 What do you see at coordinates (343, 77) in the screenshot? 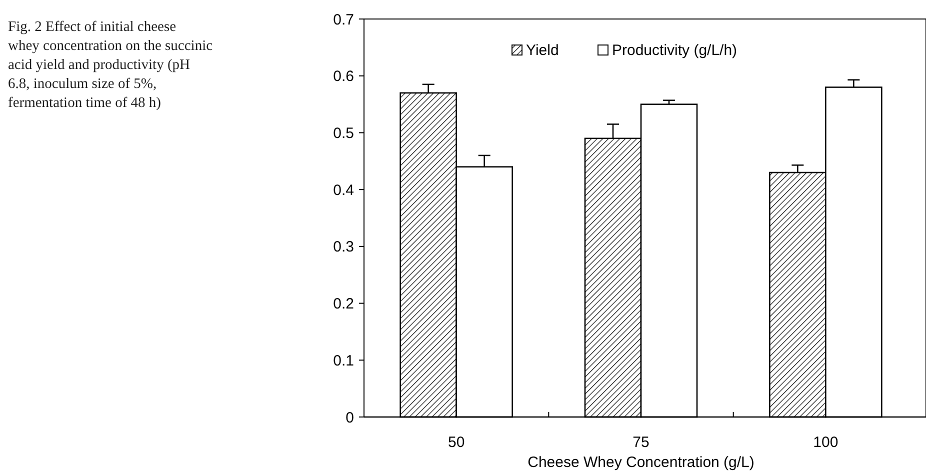
I see `y-tick-label: 0.6` at bounding box center [343, 77].